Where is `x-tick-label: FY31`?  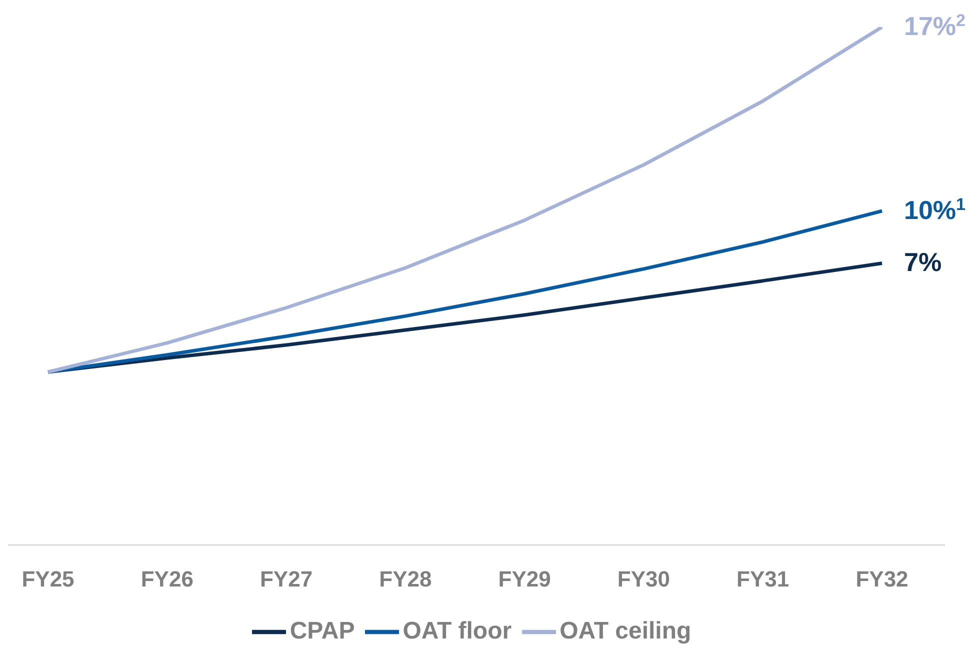 x-tick-label: FY31 is located at coordinates (763, 579).